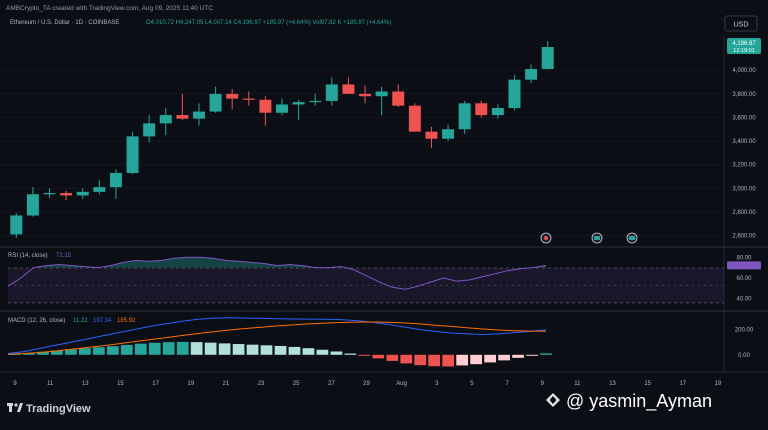 This screenshot has height=430, width=768. Describe the element at coordinates (296, 384) in the screenshot. I see `time-tick-label: 25` at that location.